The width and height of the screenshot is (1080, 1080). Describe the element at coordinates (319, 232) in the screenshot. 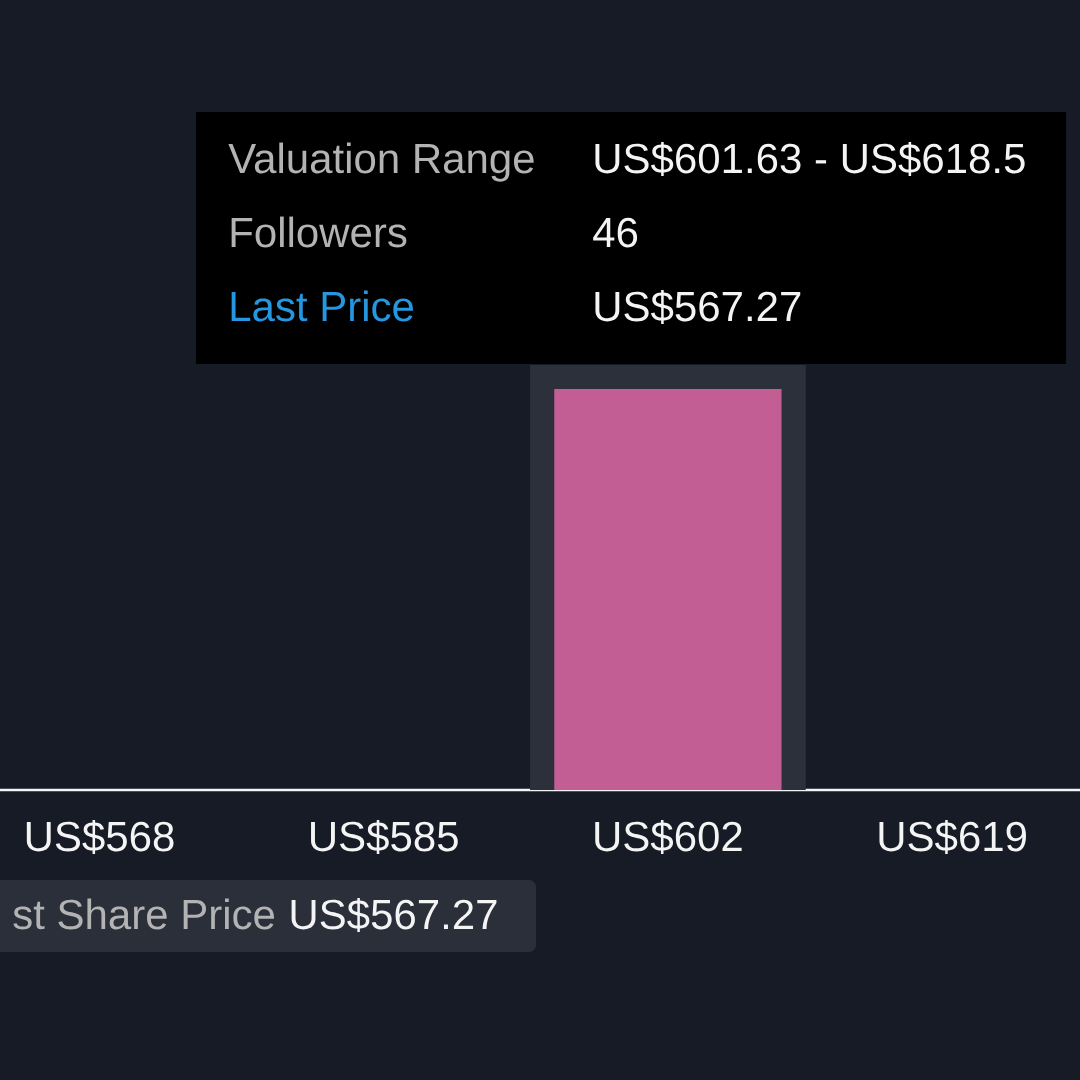

I see `text: Followers` at that location.